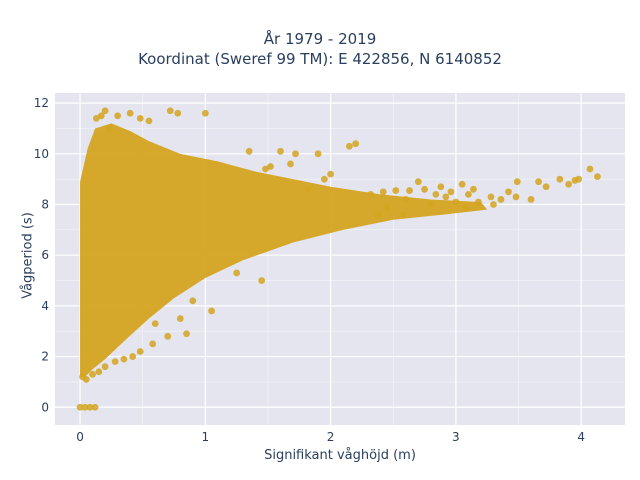 This screenshot has height=480, width=640. Describe the element at coordinates (41, 154) in the screenshot. I see `y-tick-label: 10` at that location.